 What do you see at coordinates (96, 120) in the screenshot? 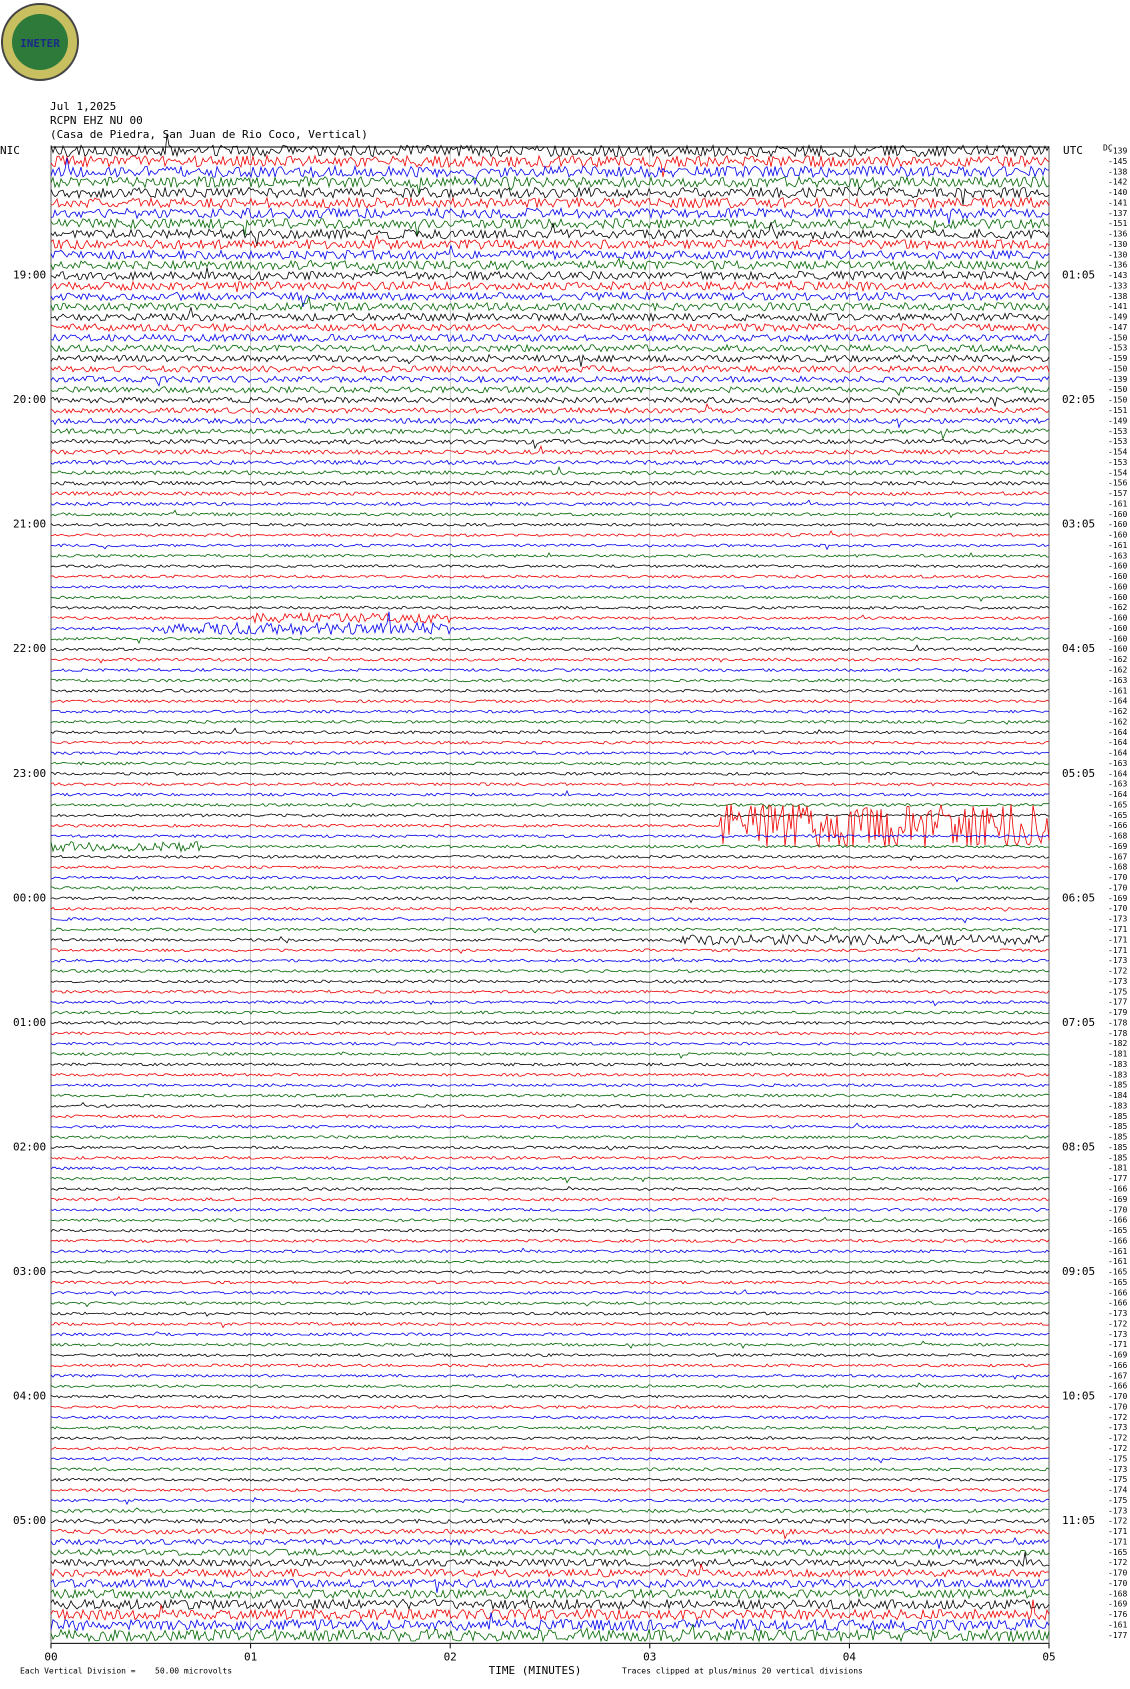
I see `station: RCPN EHZ NU 00` at bounding box center [96, 120].